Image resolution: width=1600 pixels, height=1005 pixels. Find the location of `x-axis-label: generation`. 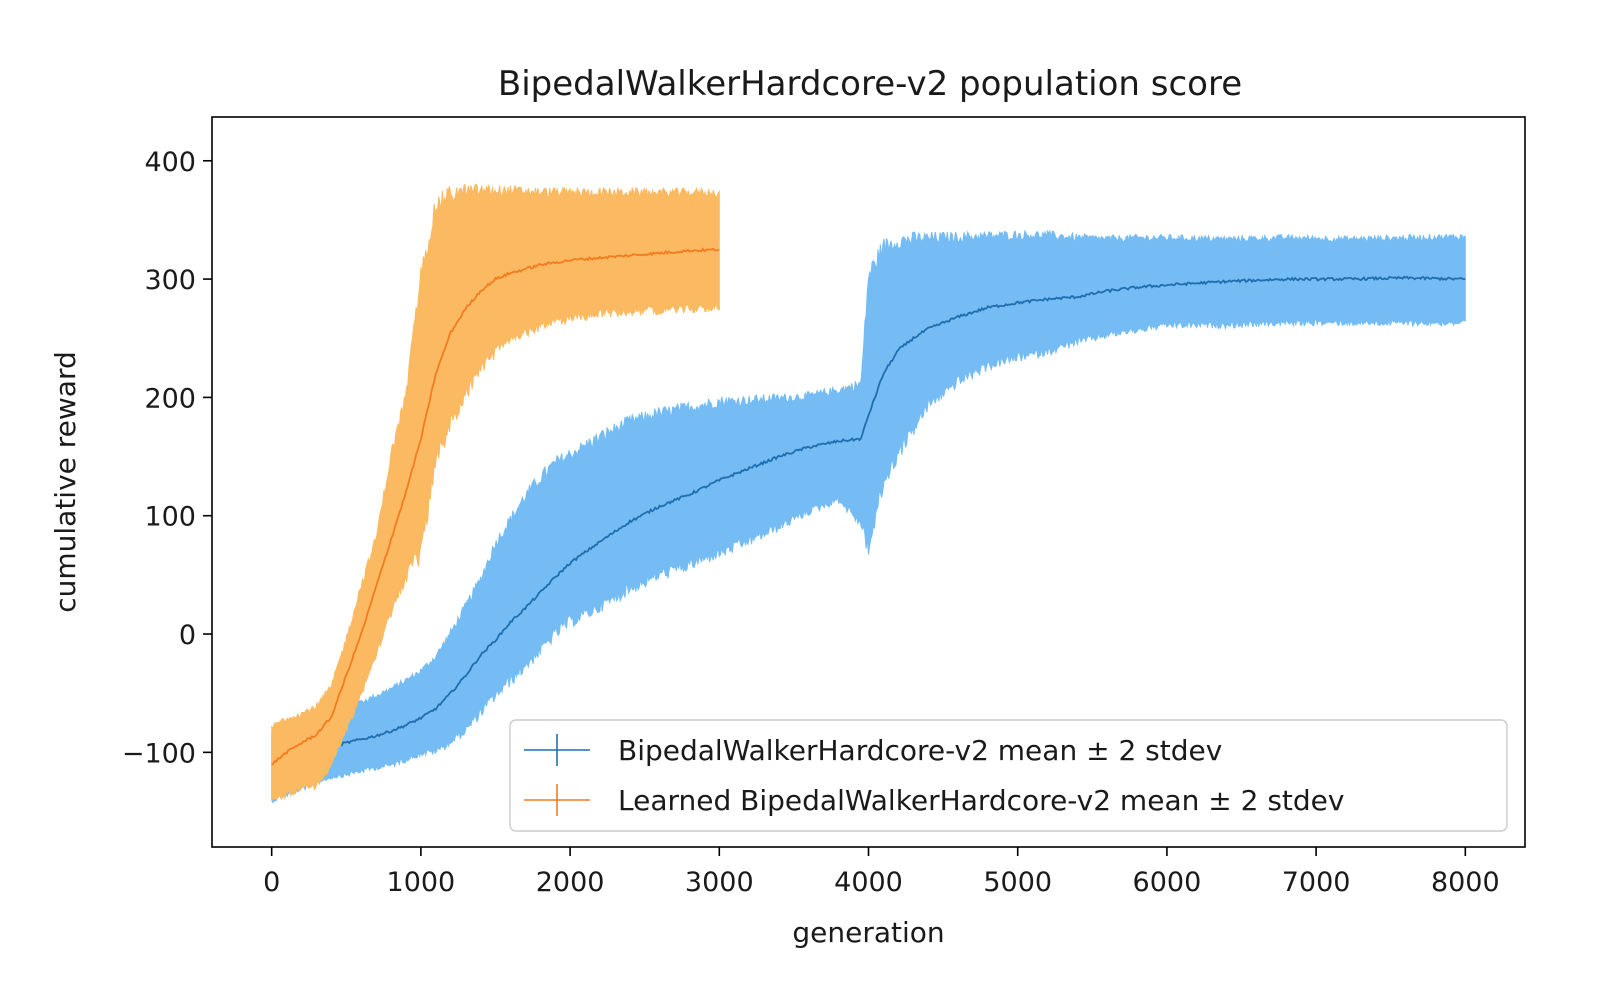

x-axis-label: generation is located at coordinates (868, 932).